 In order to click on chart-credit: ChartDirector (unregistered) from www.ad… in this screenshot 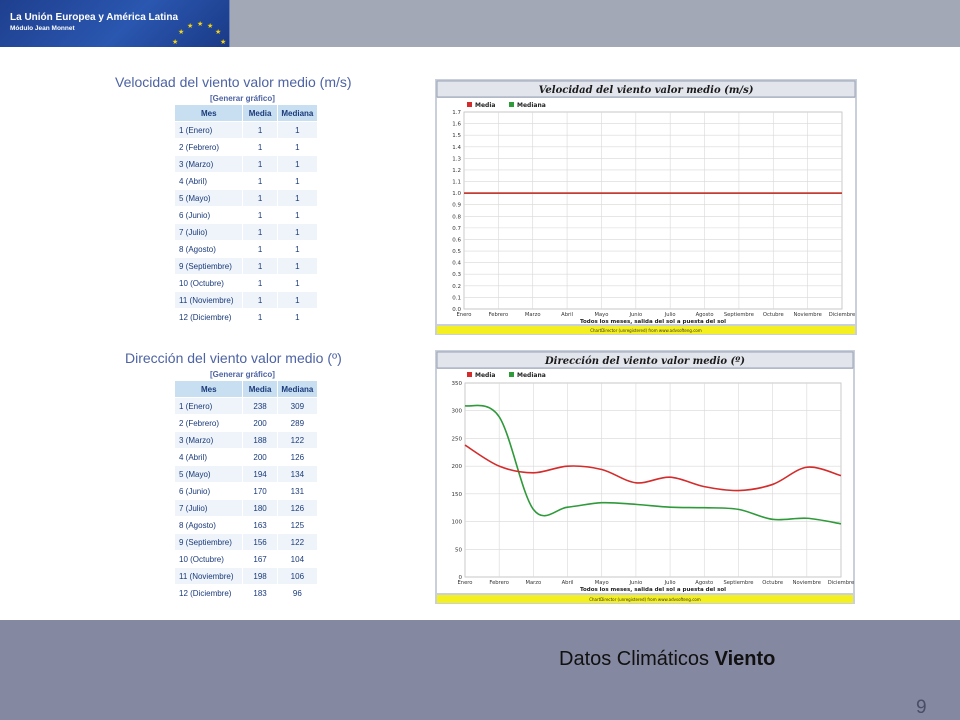, I will do `click(646, 330)`.